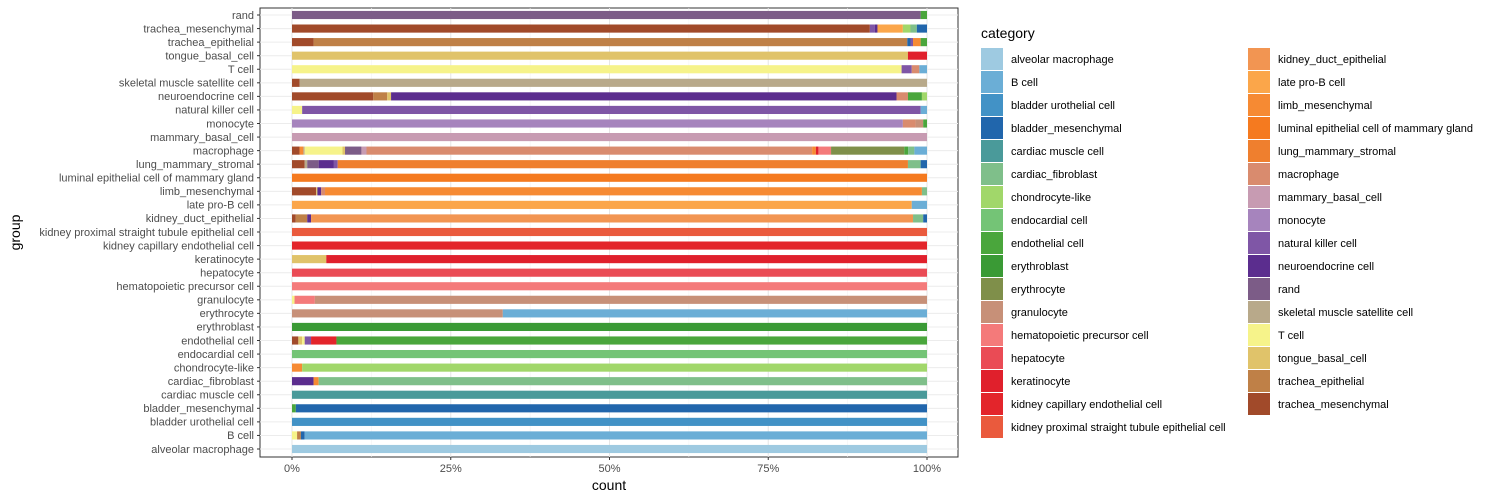 This screenshot has width=1500, height=500. I want to click on x-tick-label: 25%, so click(451, 469).